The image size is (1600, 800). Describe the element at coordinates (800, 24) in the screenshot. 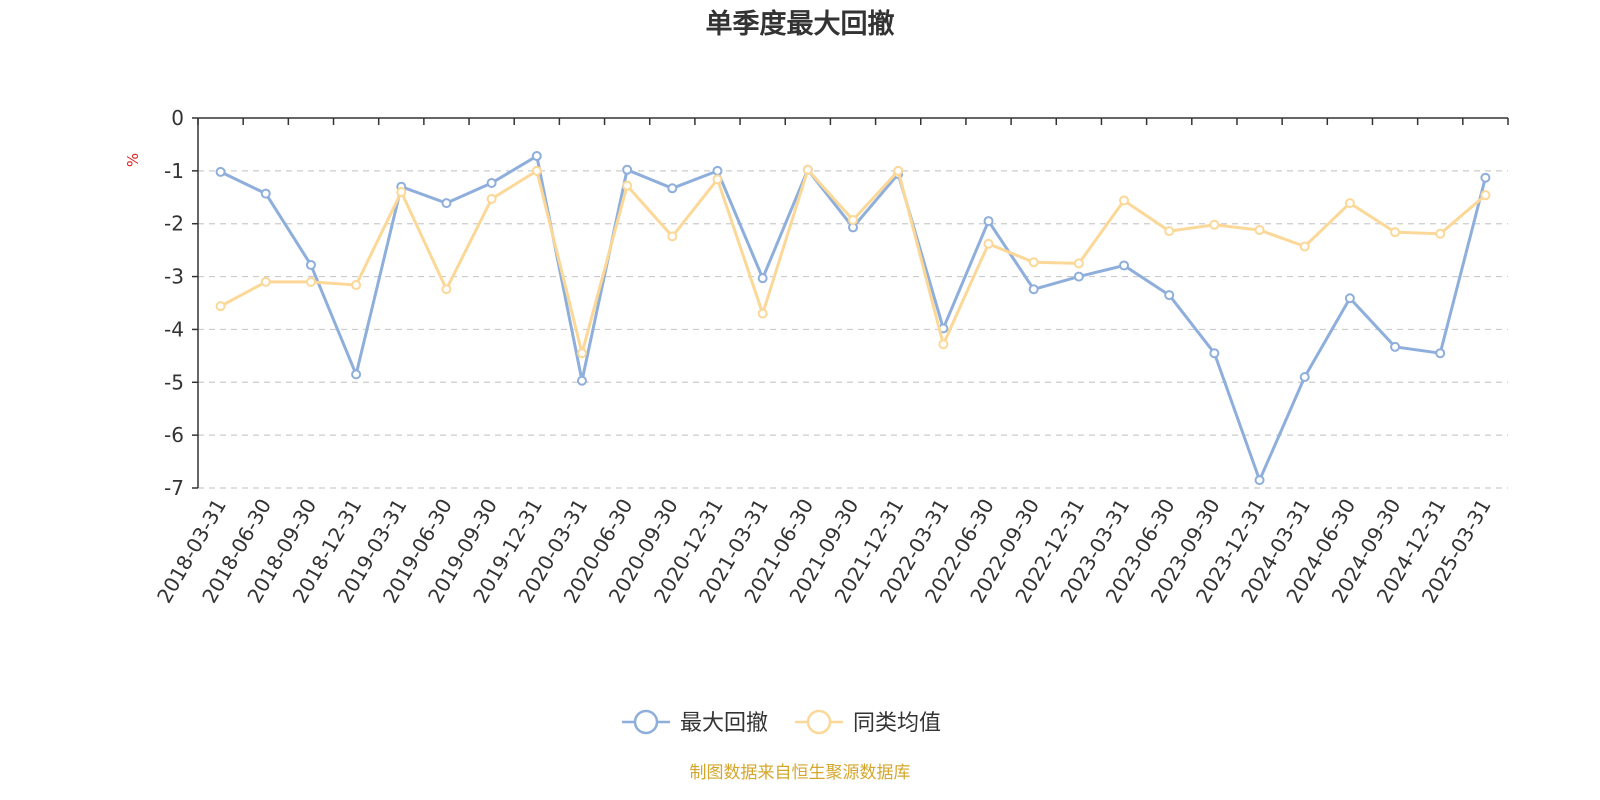

I see `chart-title: 单季度最大回撤` at that location.